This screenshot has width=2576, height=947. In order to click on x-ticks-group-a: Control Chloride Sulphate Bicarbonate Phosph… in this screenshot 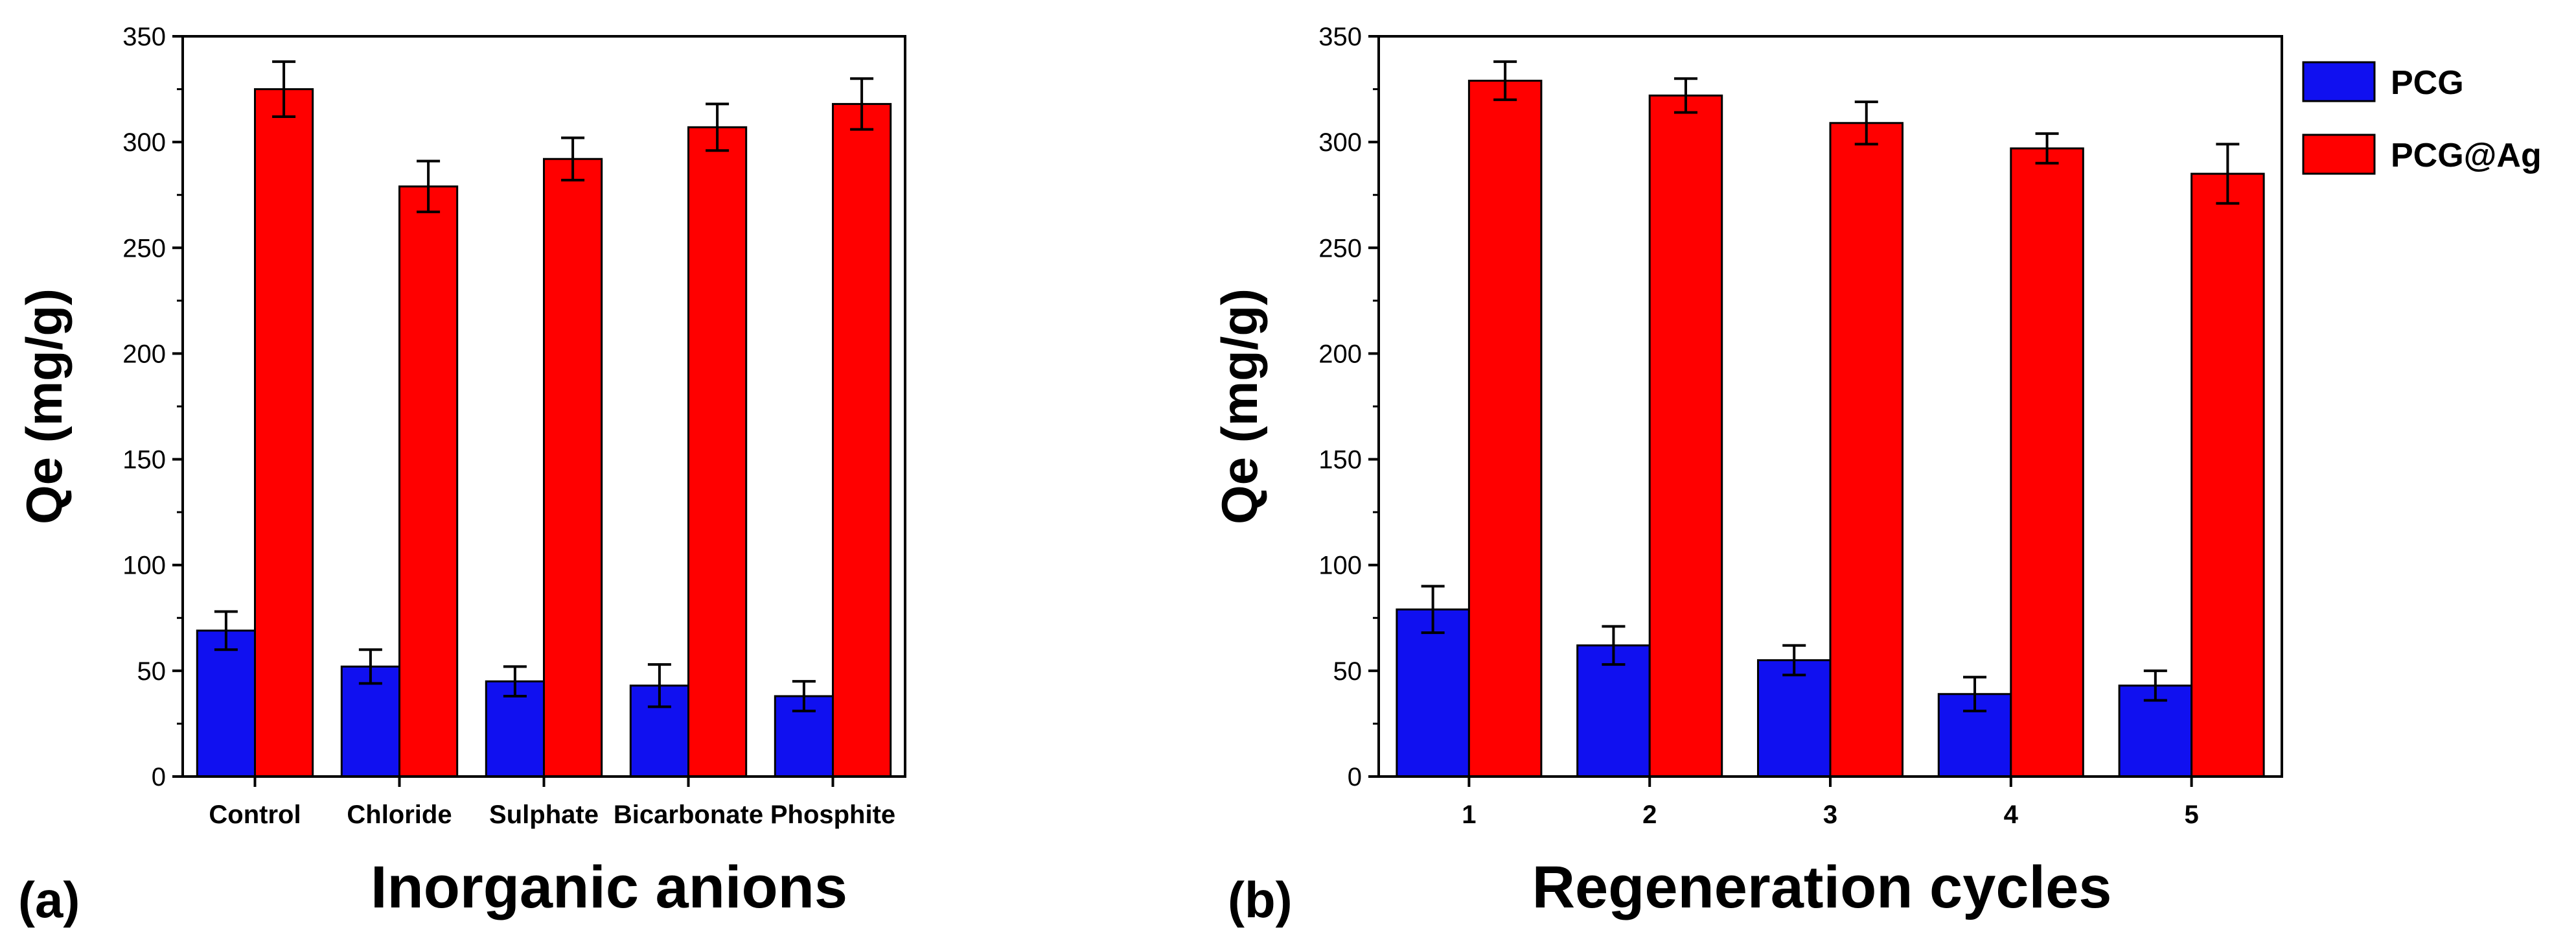, I will do `click(552, 803)`.